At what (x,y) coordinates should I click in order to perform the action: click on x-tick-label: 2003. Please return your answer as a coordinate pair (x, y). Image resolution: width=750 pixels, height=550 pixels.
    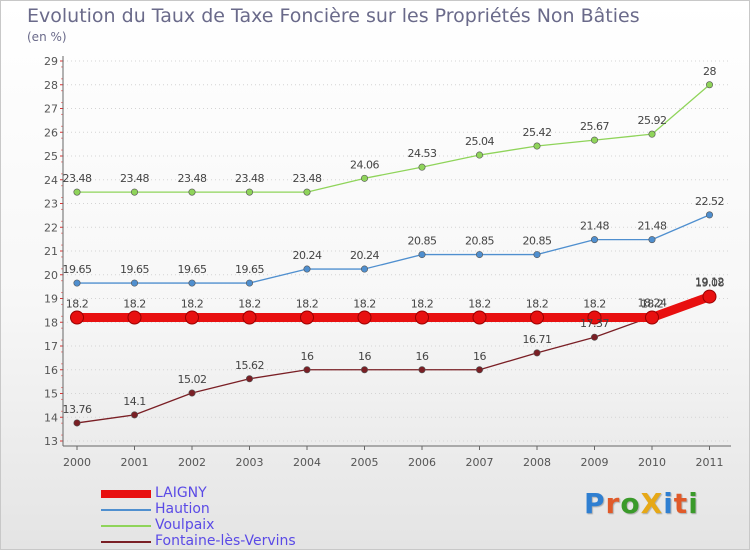
    Looking at the image, I should click on (250, 462).